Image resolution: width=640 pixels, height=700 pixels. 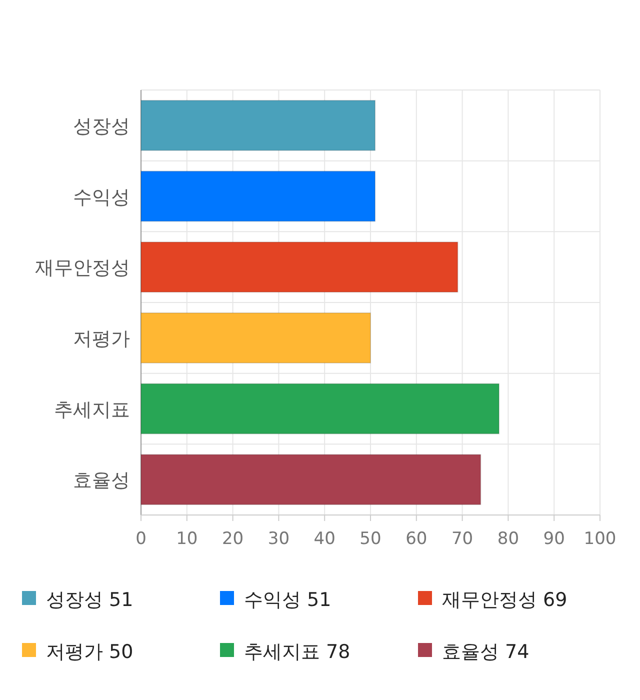 What do you see at coordinates (233, 539) in the screenshot?
I see `x-tick-label: 20` at bounding box center [233, 539].